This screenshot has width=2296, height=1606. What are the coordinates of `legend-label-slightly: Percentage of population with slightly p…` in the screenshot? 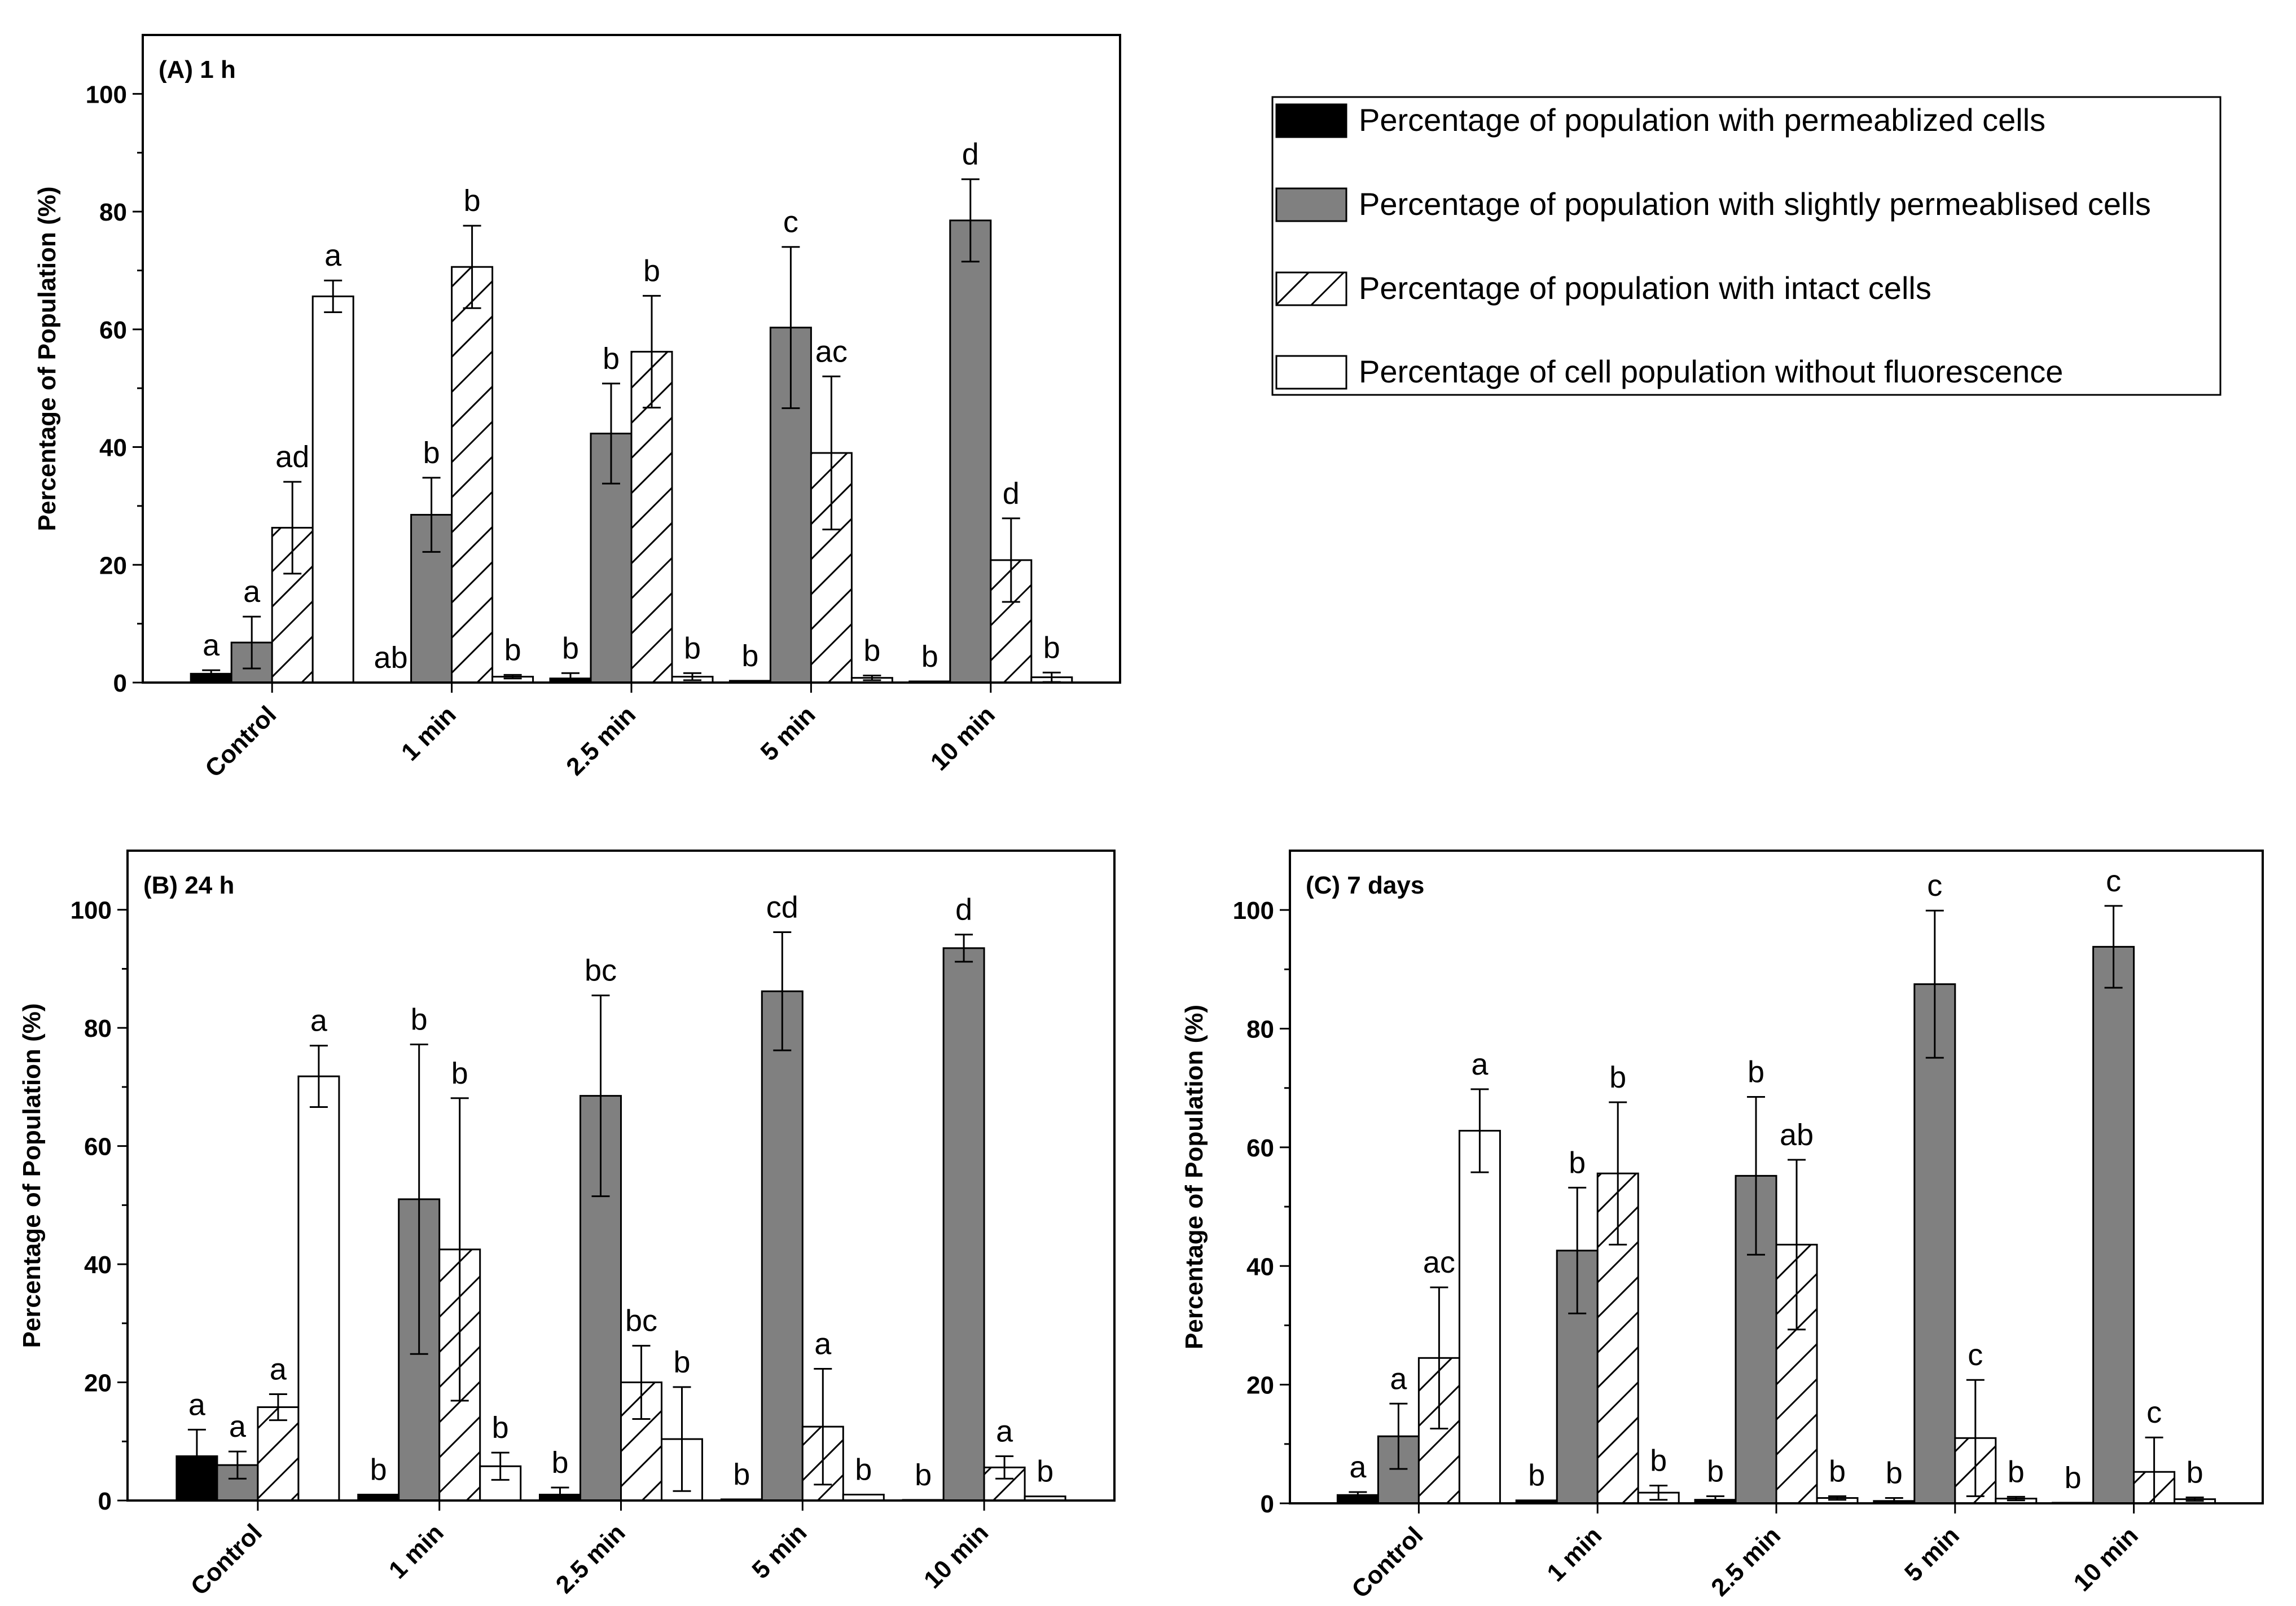 It's located at (1755, 204).